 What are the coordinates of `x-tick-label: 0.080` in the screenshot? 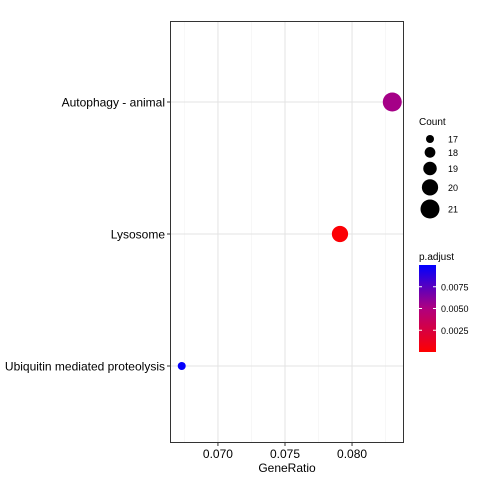 It's located at (352, 454).